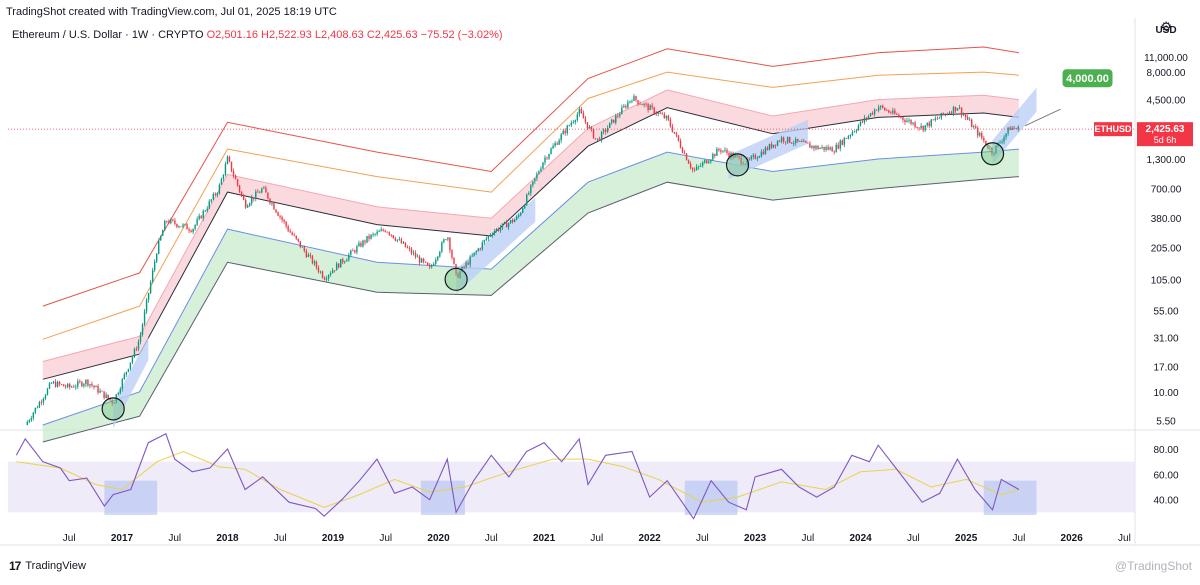  Describe the element at coordinates (47, 566) in the screenshot. I see `tradingview-brand: 17 TradingView` at that location.